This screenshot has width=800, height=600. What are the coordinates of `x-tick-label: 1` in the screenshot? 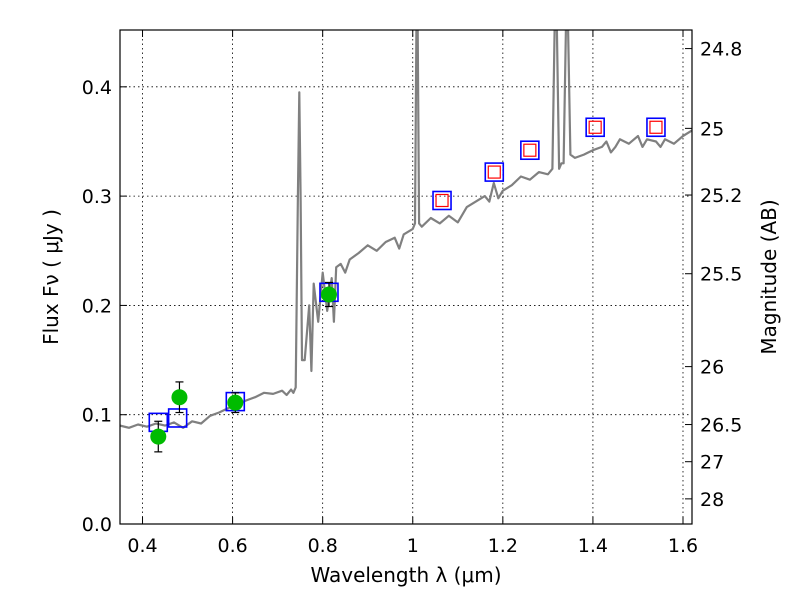 It's located at (413, 546).